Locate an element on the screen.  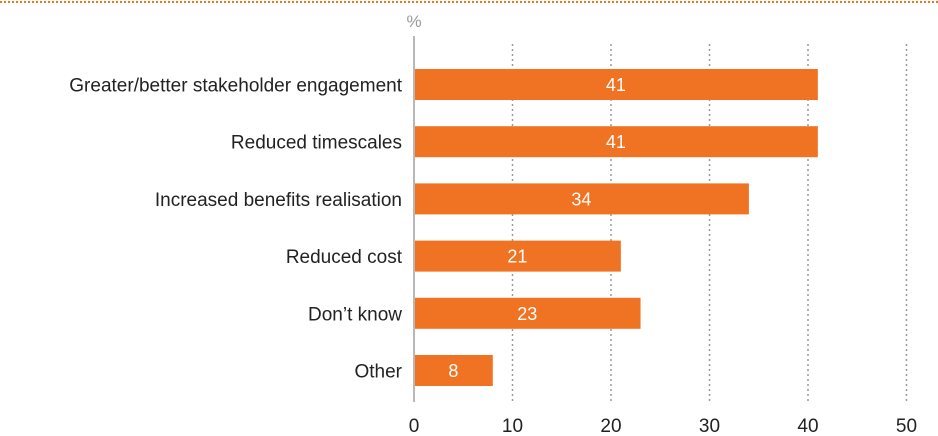
bar-value-label: 34 is located at coordinates (581, 199).